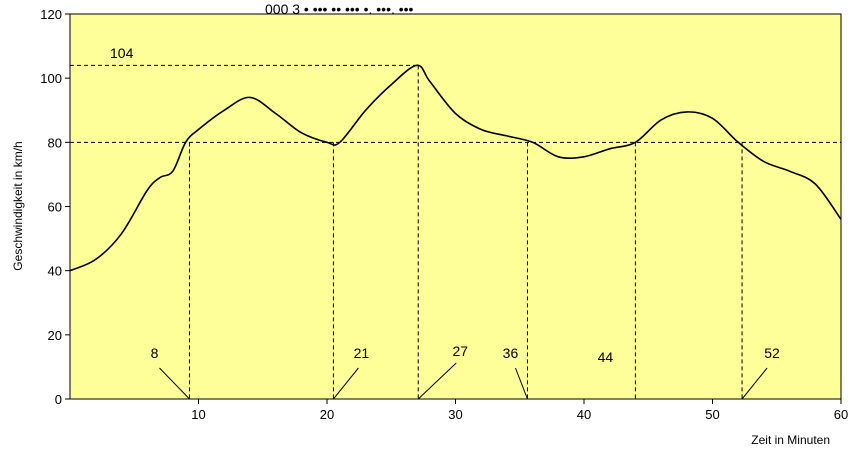  I want to click on peak-label: 104, so click(122, 53).